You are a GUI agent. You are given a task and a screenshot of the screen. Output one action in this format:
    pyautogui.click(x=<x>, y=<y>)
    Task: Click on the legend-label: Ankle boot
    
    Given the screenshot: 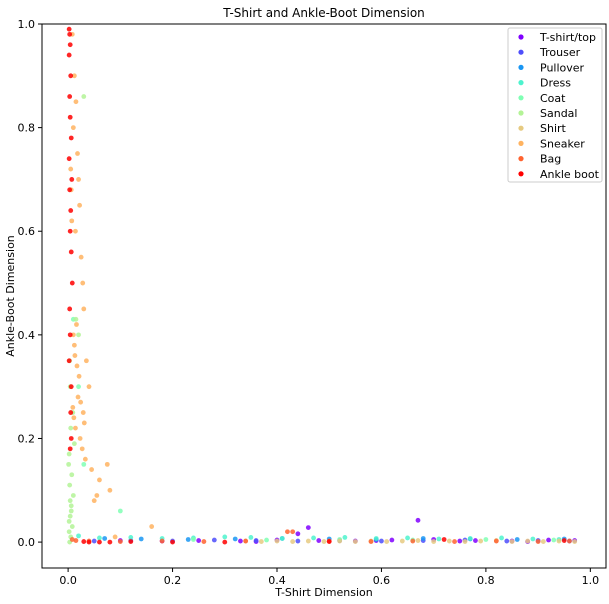 What is the action you would take?
    pyautogui.click(x=570, y=174)
    